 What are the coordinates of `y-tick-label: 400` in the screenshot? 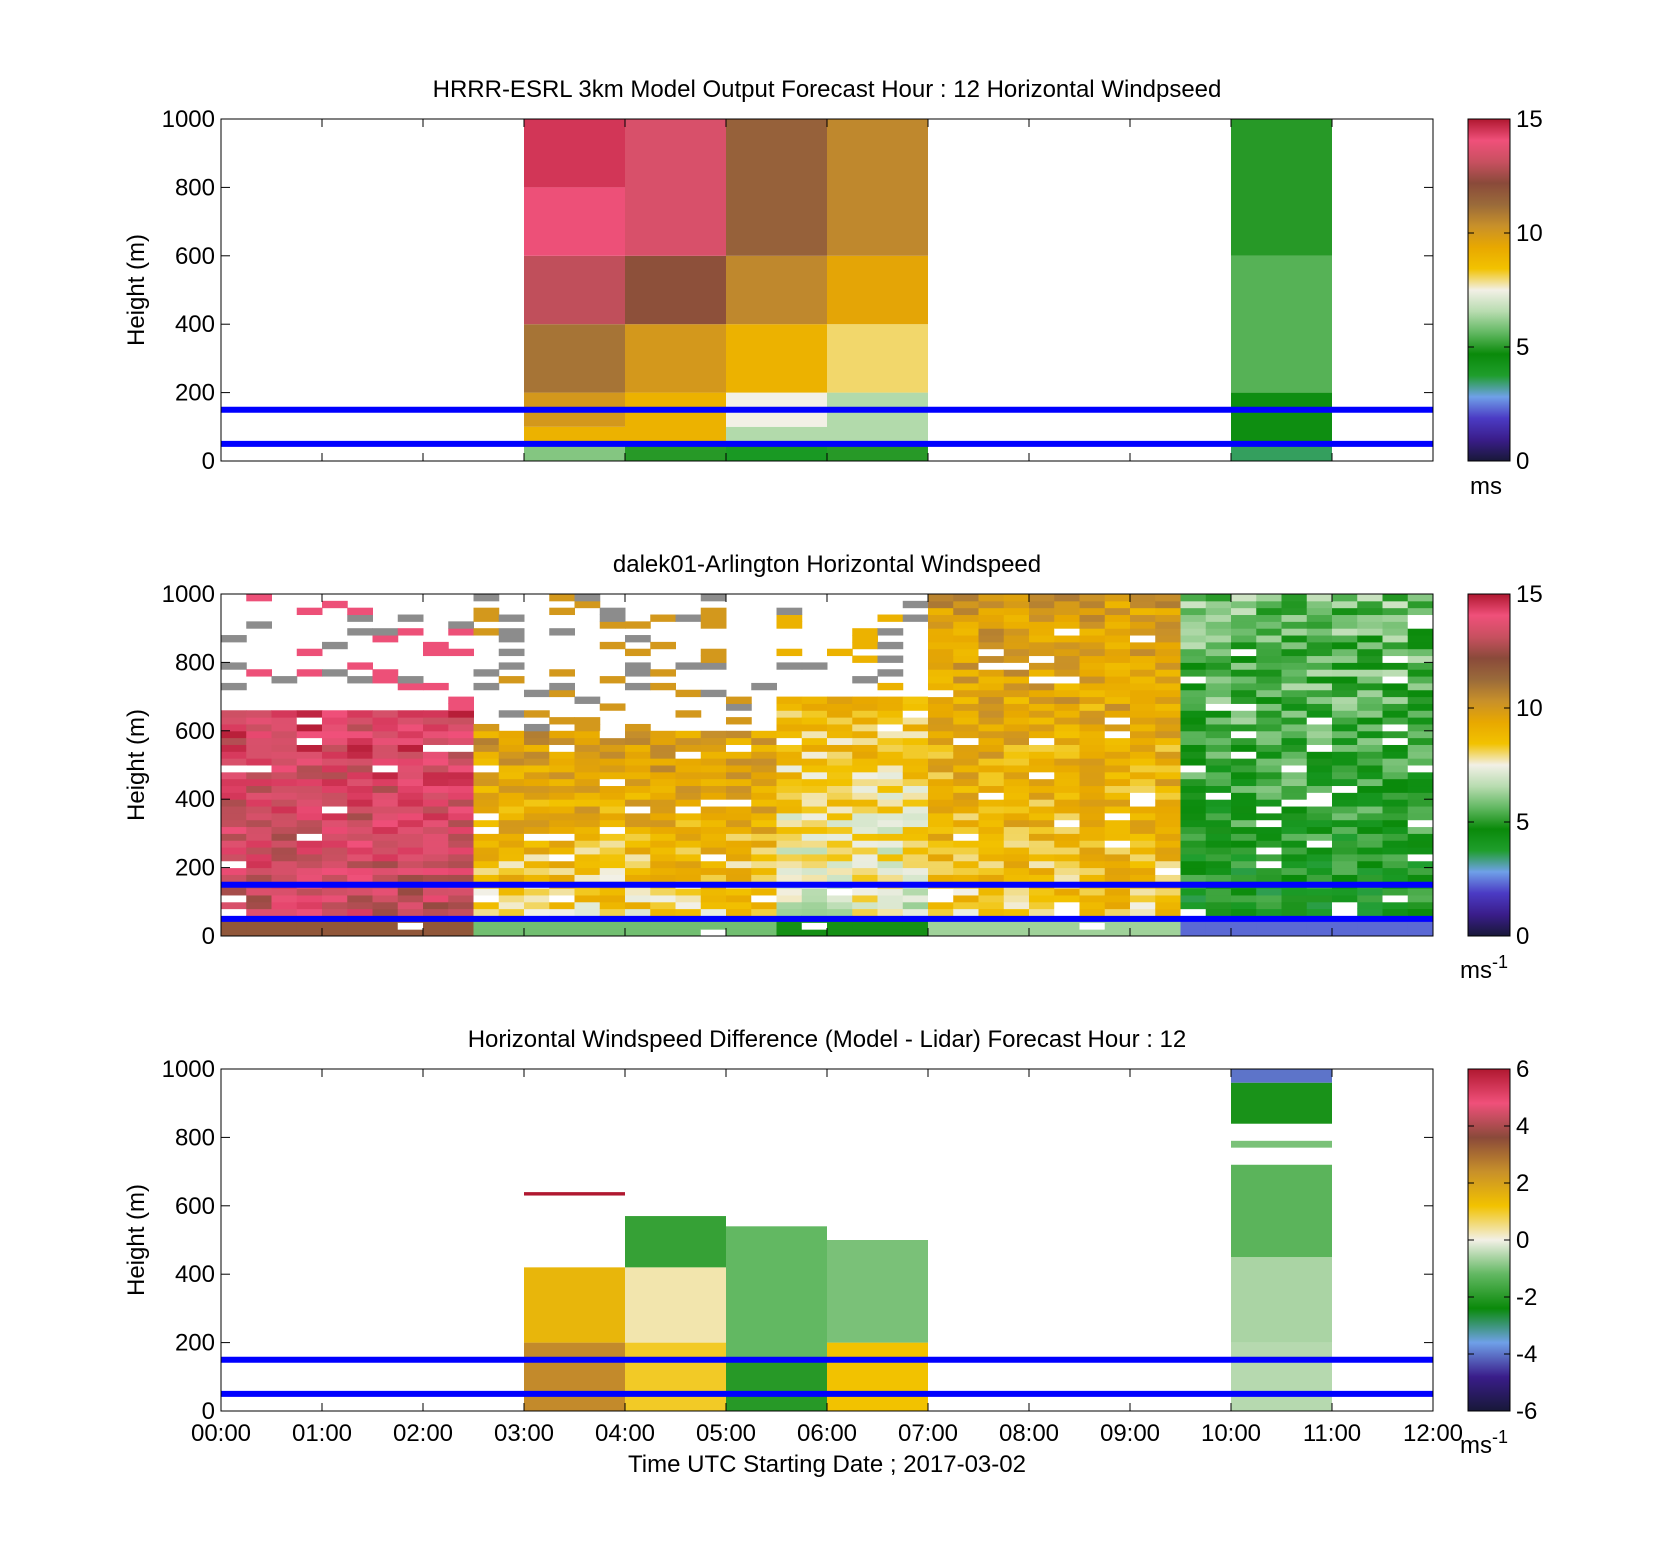 It's located at (195, 799).